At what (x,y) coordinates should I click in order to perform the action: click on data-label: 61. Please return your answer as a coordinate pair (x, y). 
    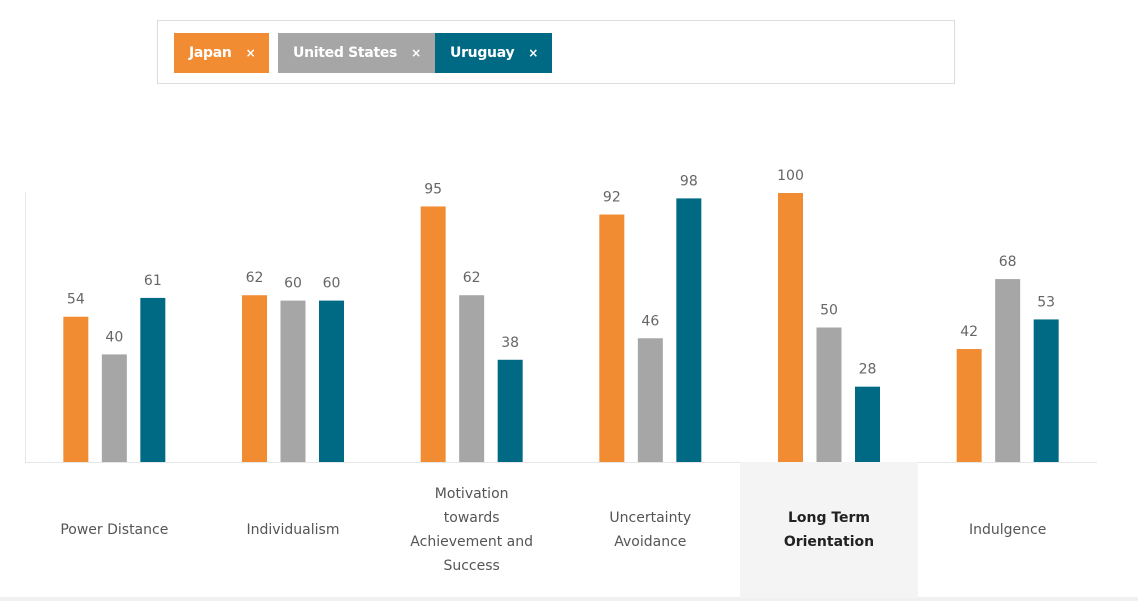
    Looking at the image, I should click on (153, 281).